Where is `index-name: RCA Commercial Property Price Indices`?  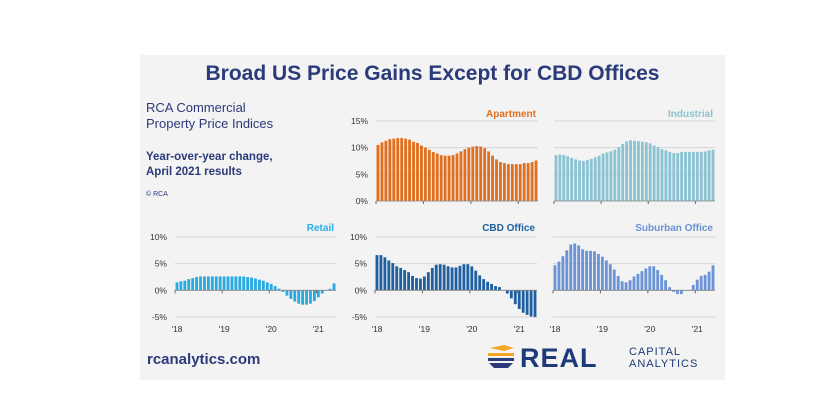
index-name: RCA Commercial Property Price Indices is located at coordinates (209, 116).